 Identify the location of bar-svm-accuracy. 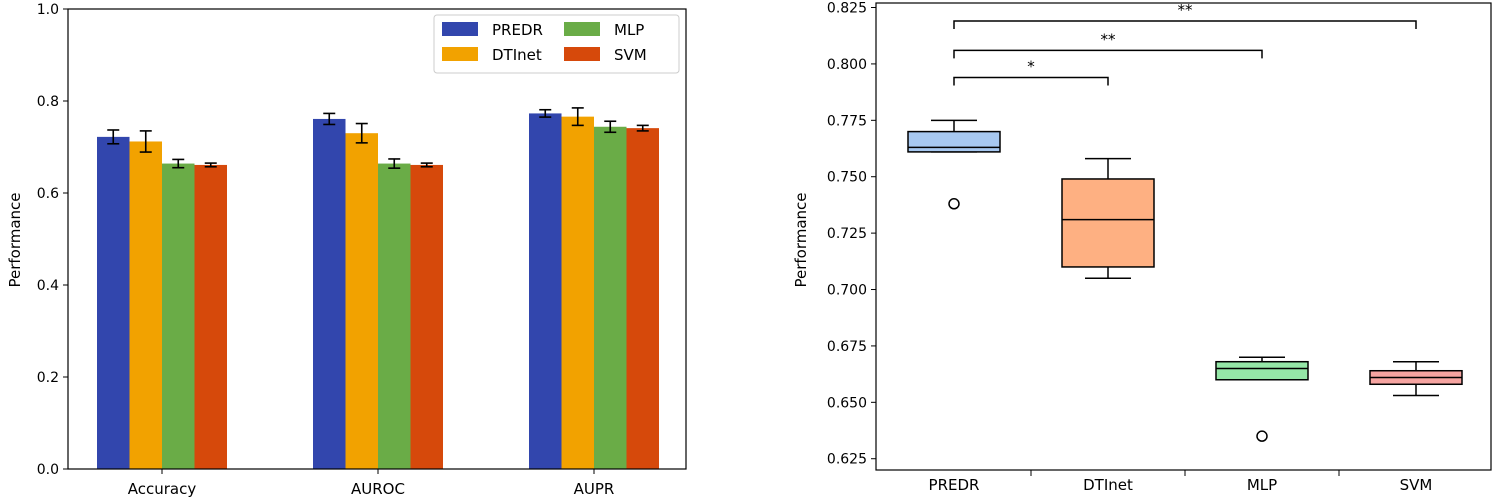
(210, 316).